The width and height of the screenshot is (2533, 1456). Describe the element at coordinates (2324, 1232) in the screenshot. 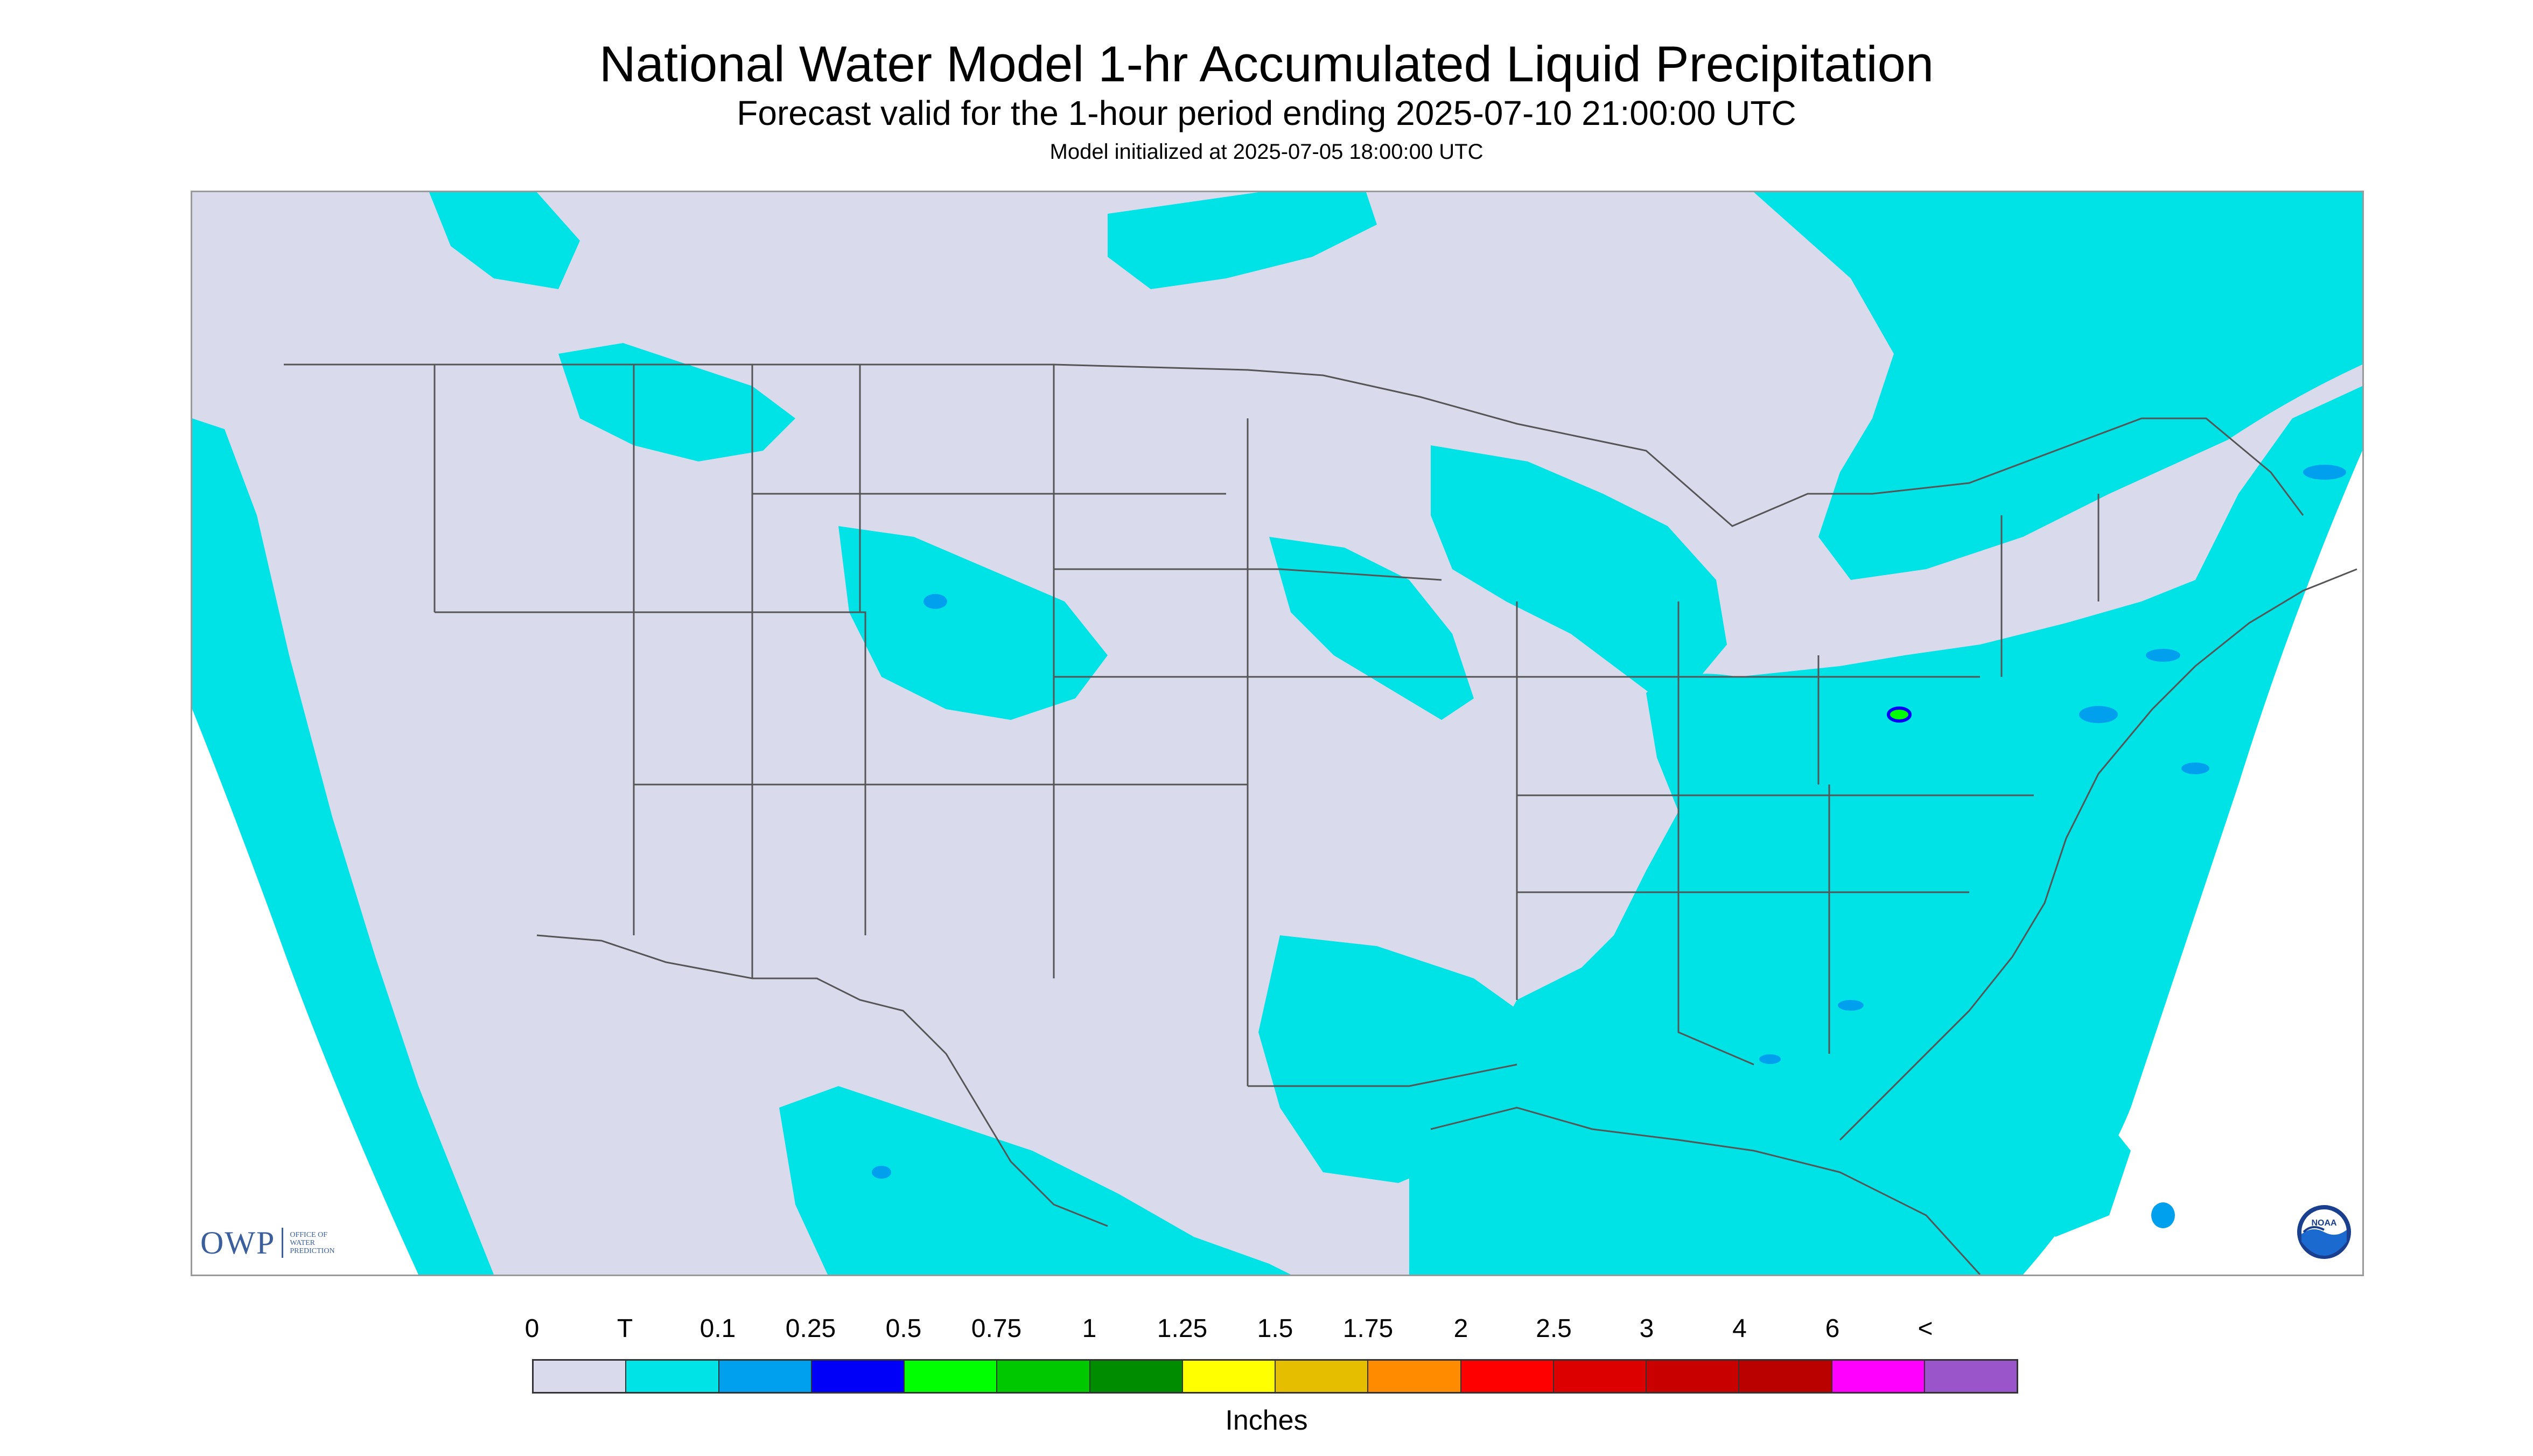

I see `noaa-logo-icon: NOAA` at that location.